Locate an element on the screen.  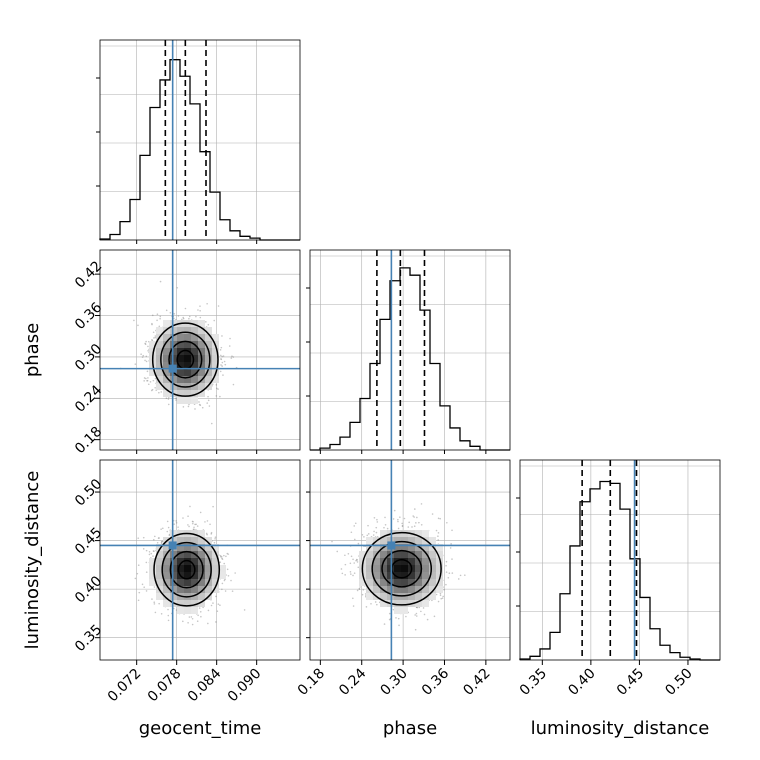
contour-line is located at coordinates (186, 569).